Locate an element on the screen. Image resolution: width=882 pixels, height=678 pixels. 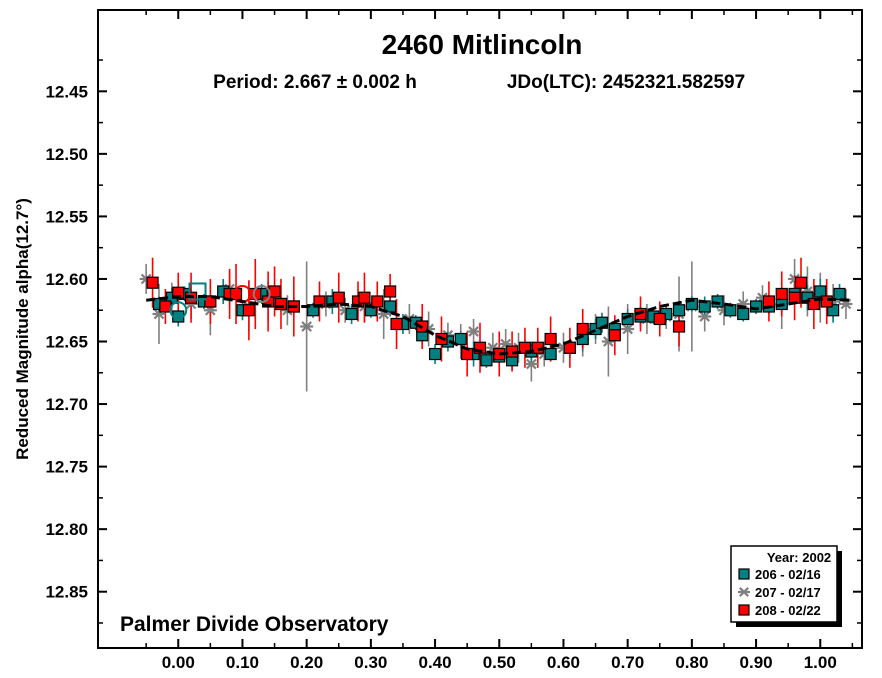
chart-title: 2460 Mitlincoln is located at coordinates (482, 44).